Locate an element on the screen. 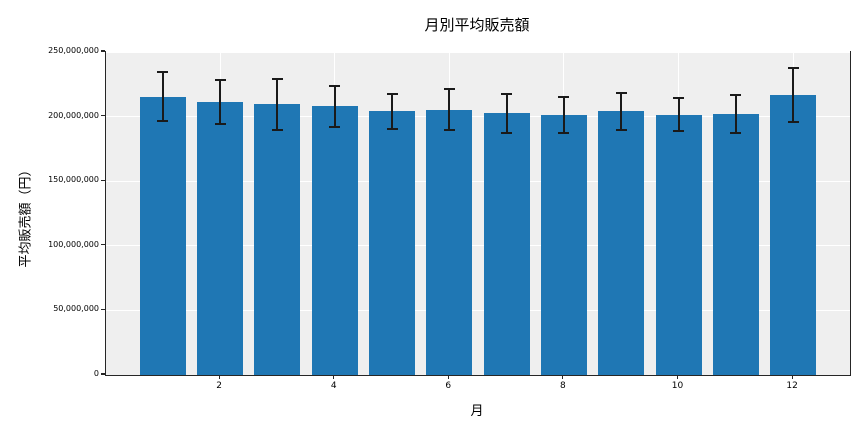 Image resolution: width=864 pixels, height=432 pixels. x-tick-label: 10 is located at coordinates (677, 386).